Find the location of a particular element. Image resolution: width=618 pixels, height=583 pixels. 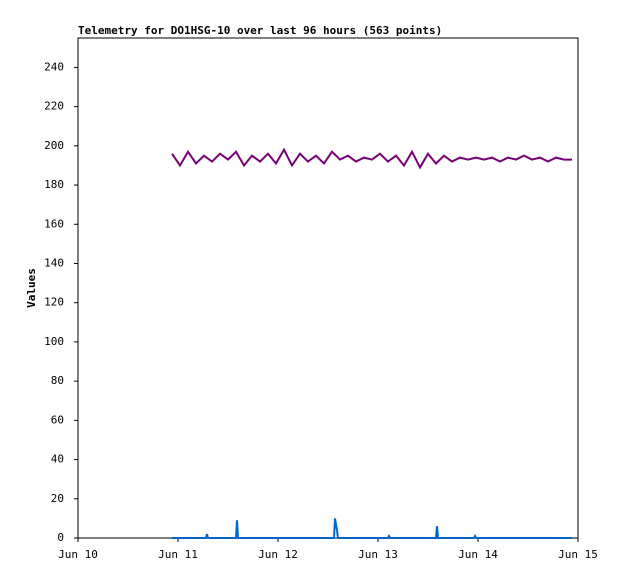

x-tick-label: Jun 15 is located at coordinates (578, 554).